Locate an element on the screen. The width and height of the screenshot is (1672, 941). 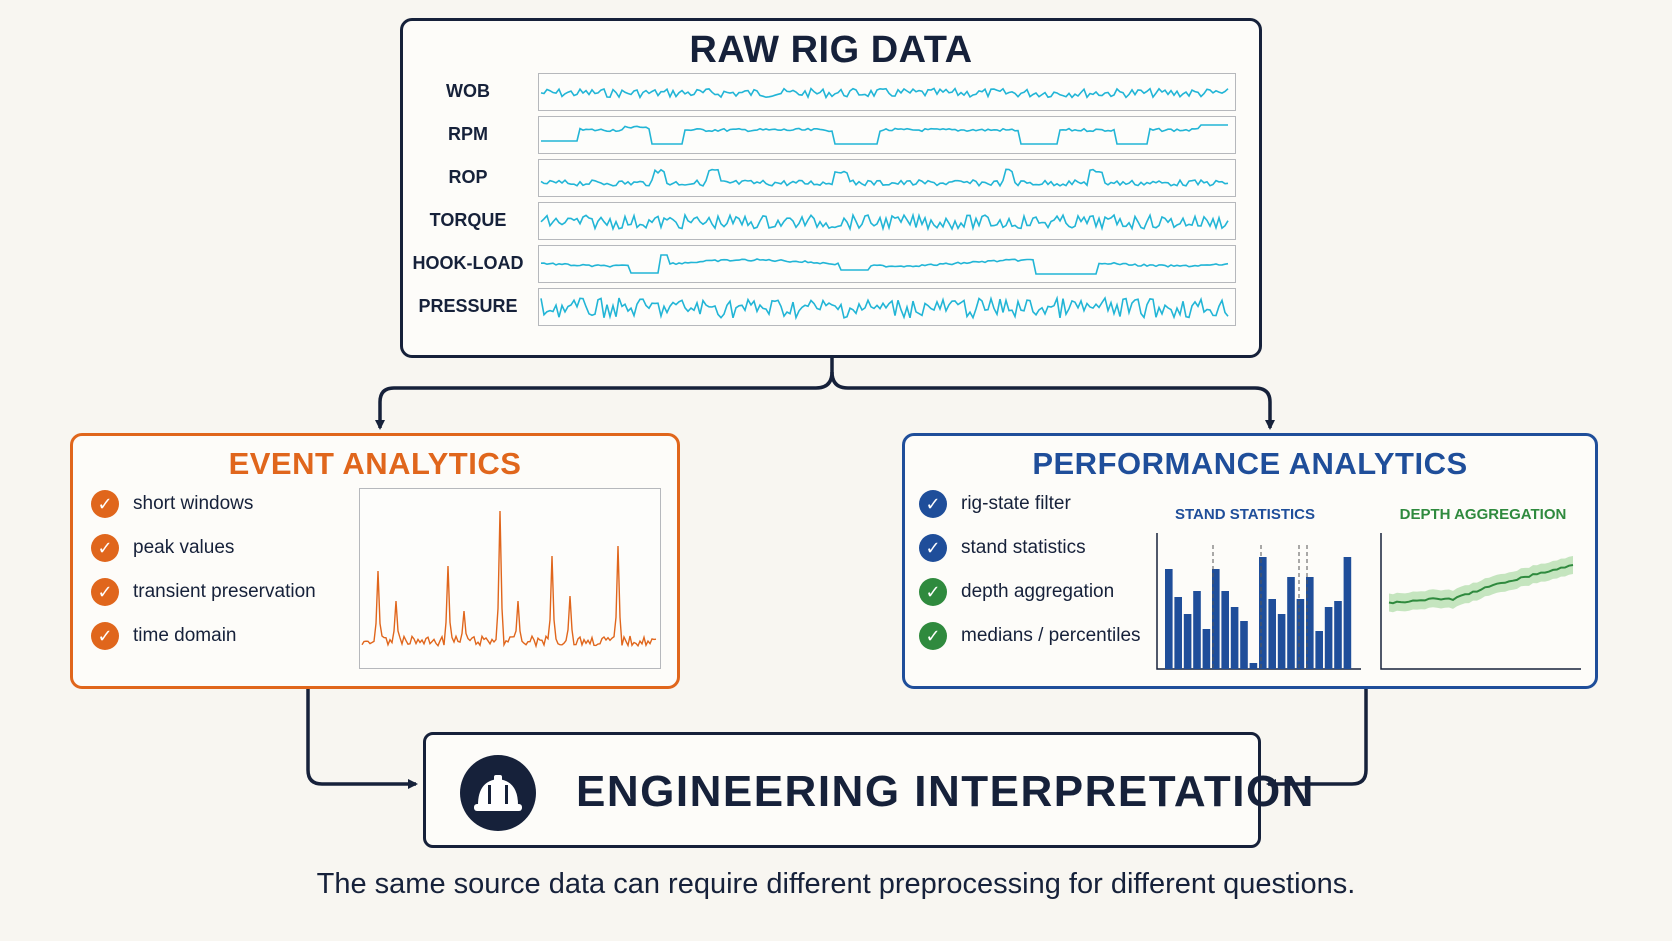
performance-item: ✓ medians / percentiles is located at coordinates (1030, 636).